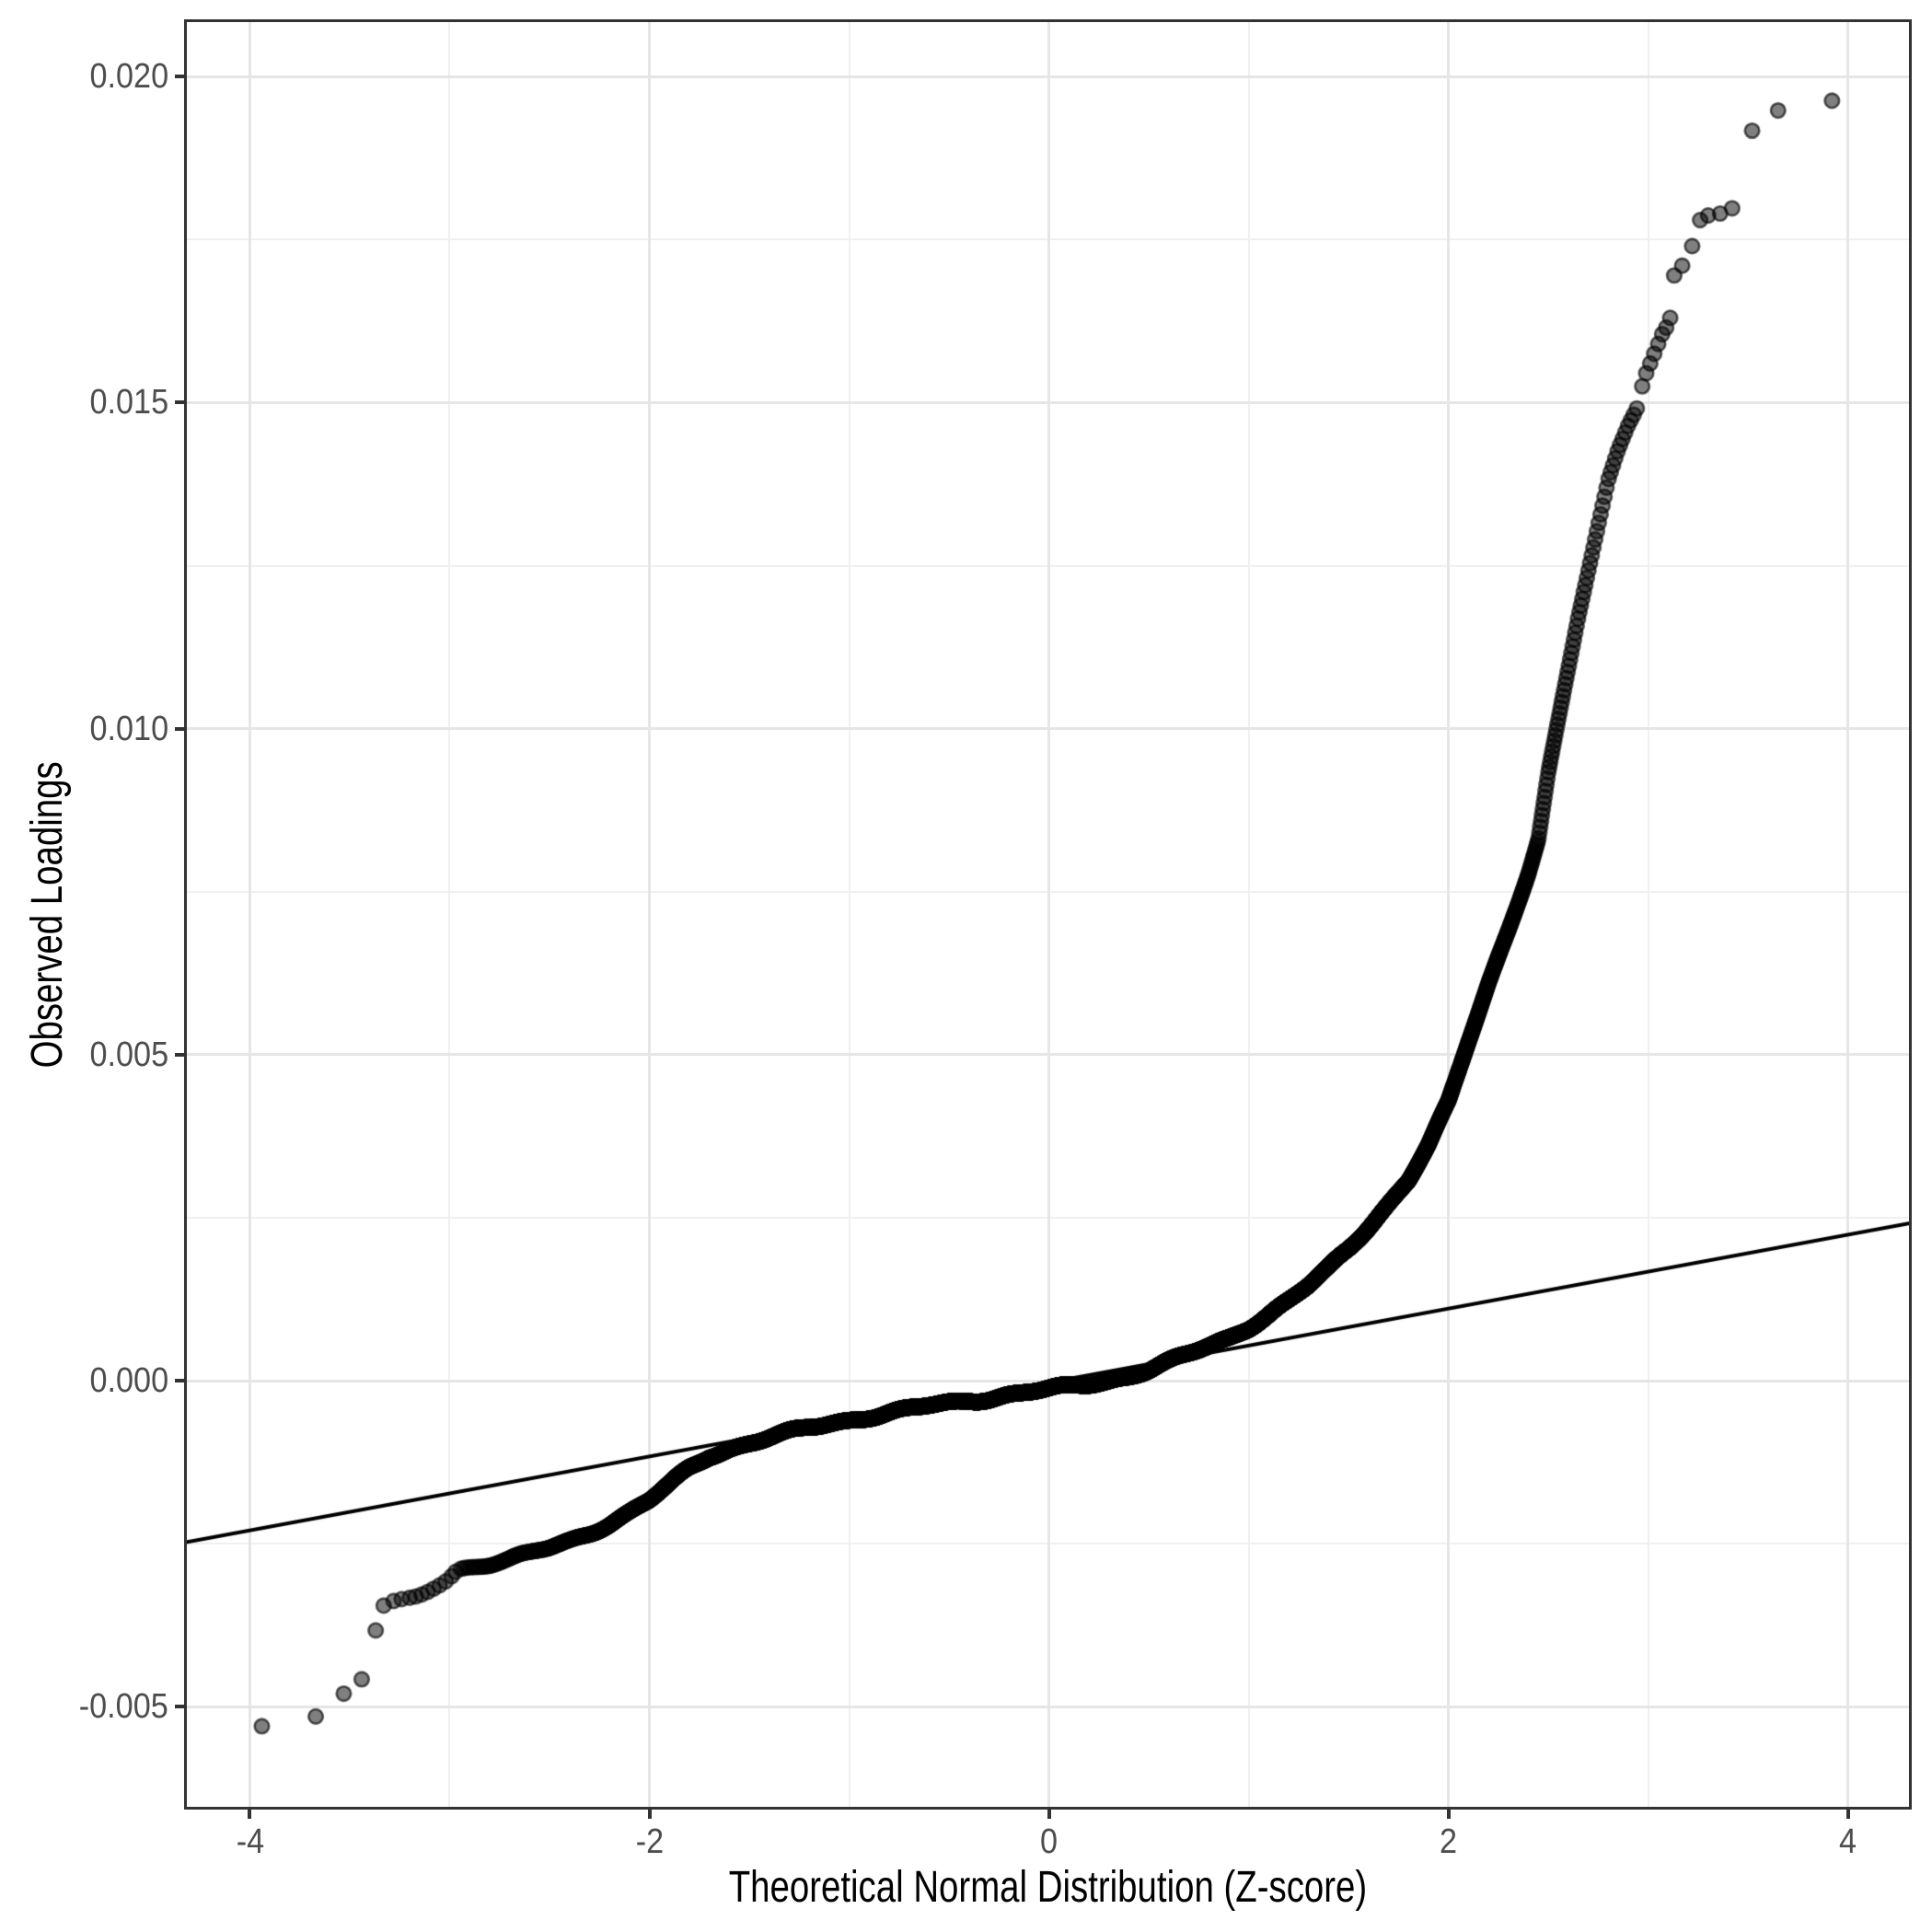  I want to click on y-tick-label: 0.005, so click(129, 1054).